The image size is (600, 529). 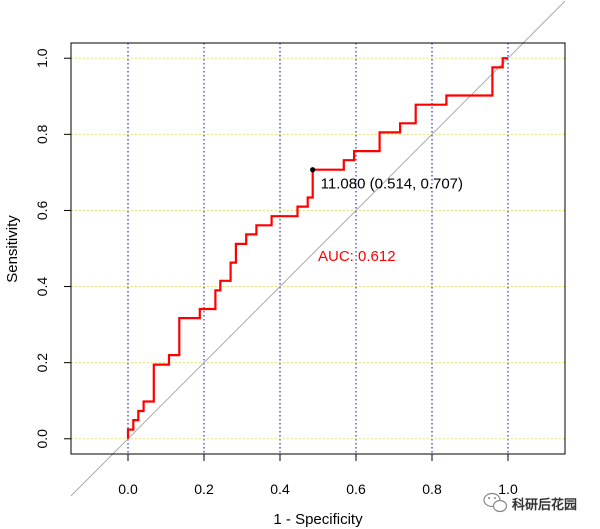 I want to click on best-threshold-point, so click(x=313, y=170).